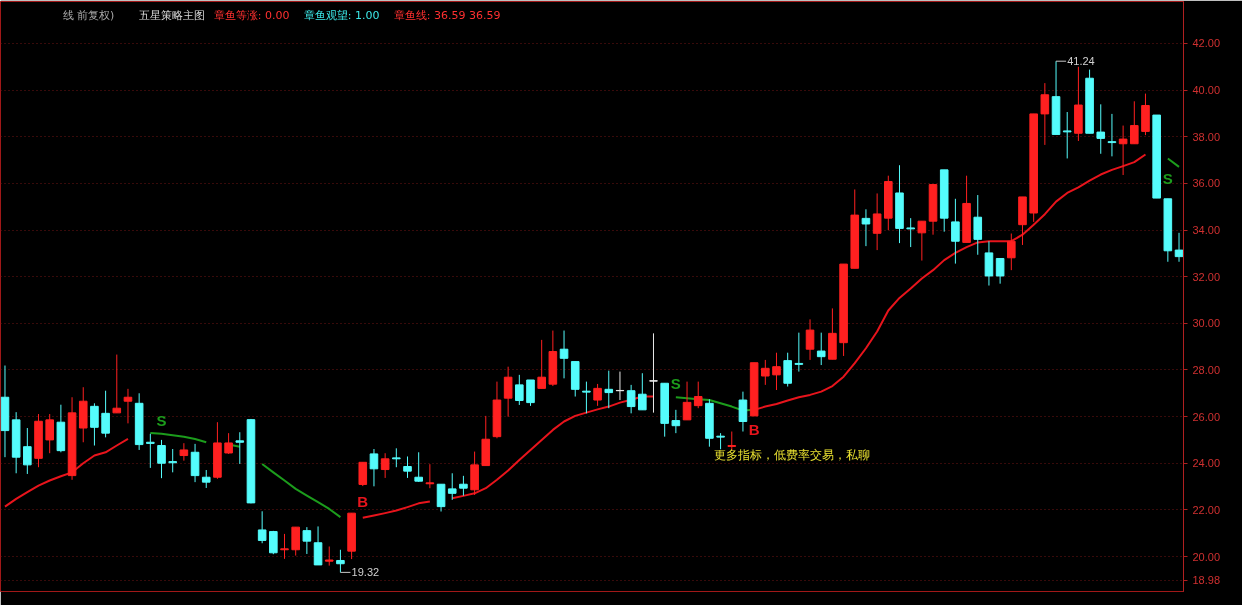 The image size is (1242, 605). I want to click on annotation: 更多指标，低费率交易，私聊, so click(791, 454).